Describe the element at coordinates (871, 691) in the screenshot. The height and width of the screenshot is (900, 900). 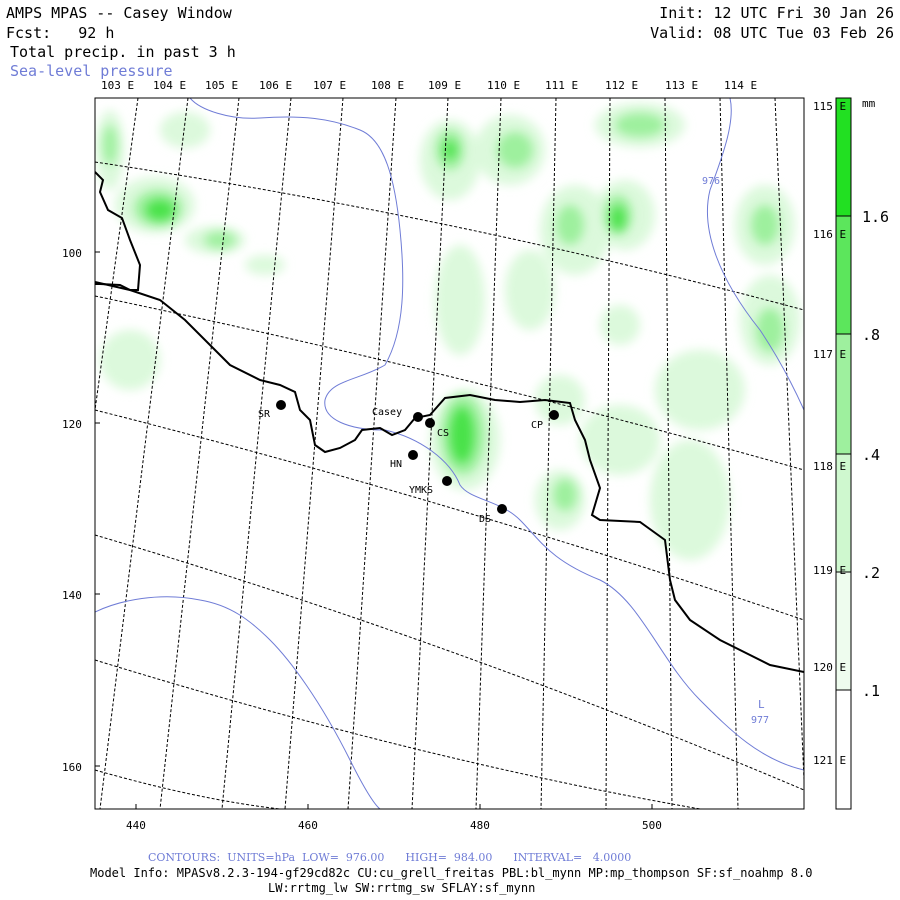
I see `colorbar-label: .1` at that location.